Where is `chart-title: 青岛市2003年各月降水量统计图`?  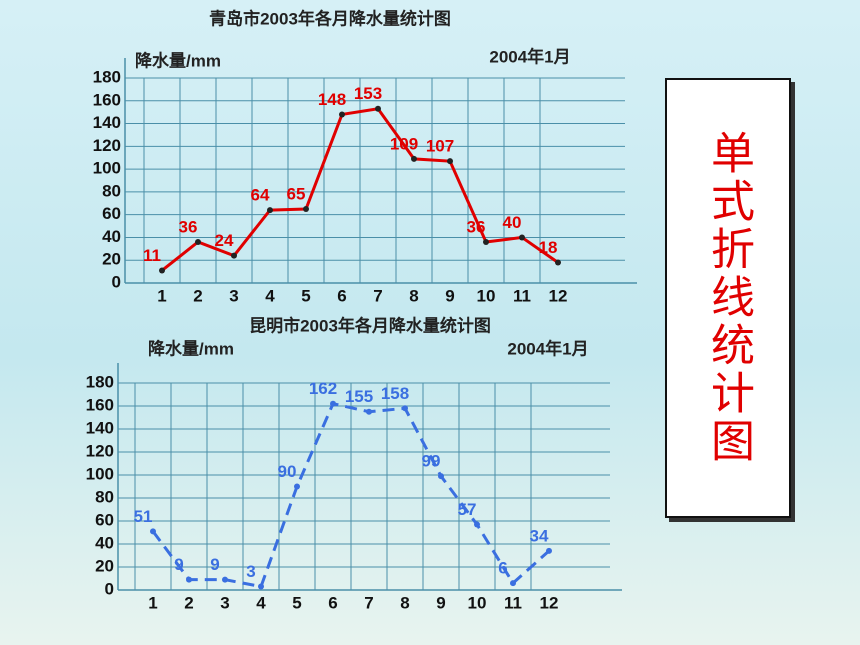
chart-title: 青岛市2003年各月降水量统计图 is located at coordinates (330, 18).